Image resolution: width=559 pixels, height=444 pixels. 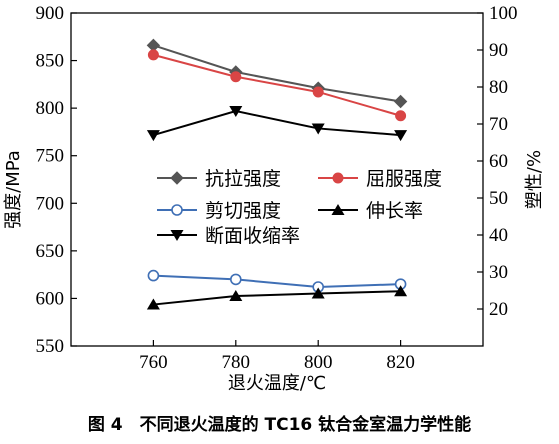 I want to click on legend-item-5: 断面收缩率, so click(x=228, y=236).